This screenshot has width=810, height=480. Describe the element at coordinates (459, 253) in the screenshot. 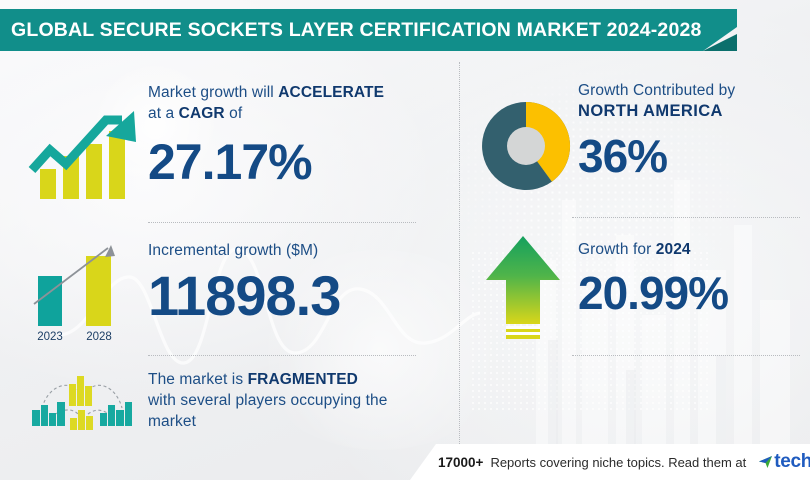

I see `column-divider` at that location.